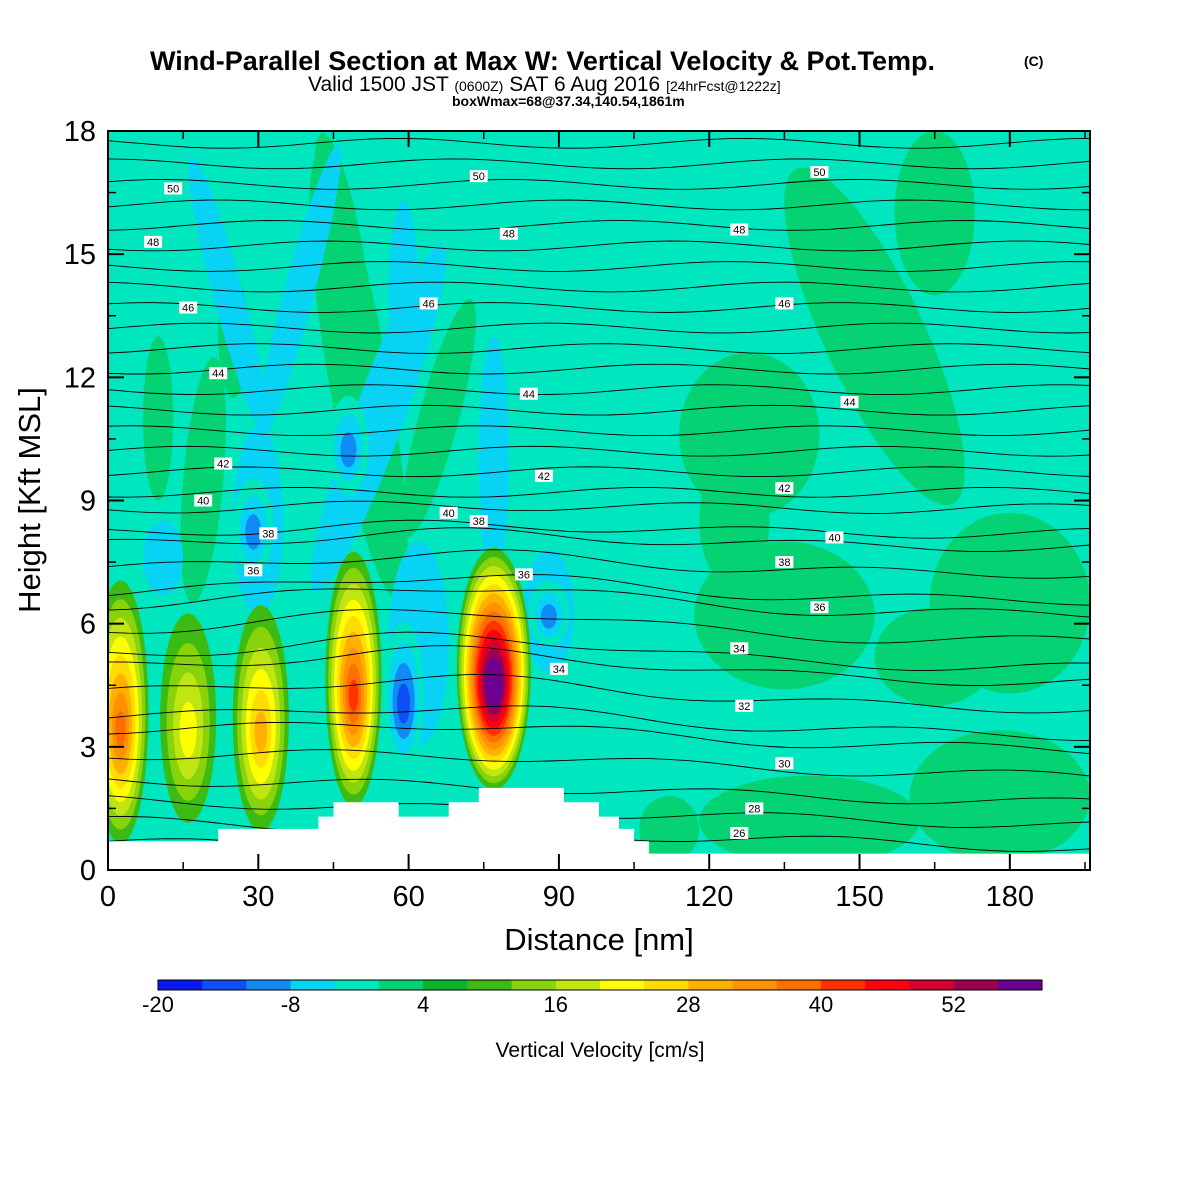 The height and width of the screenshot is (1200, 1200). What do you see at coordinates (600, 1050) in the screenshot?
I see `colorbar-title: Vertical Velocity [cm/s]` at bounding box center [600, 1050].